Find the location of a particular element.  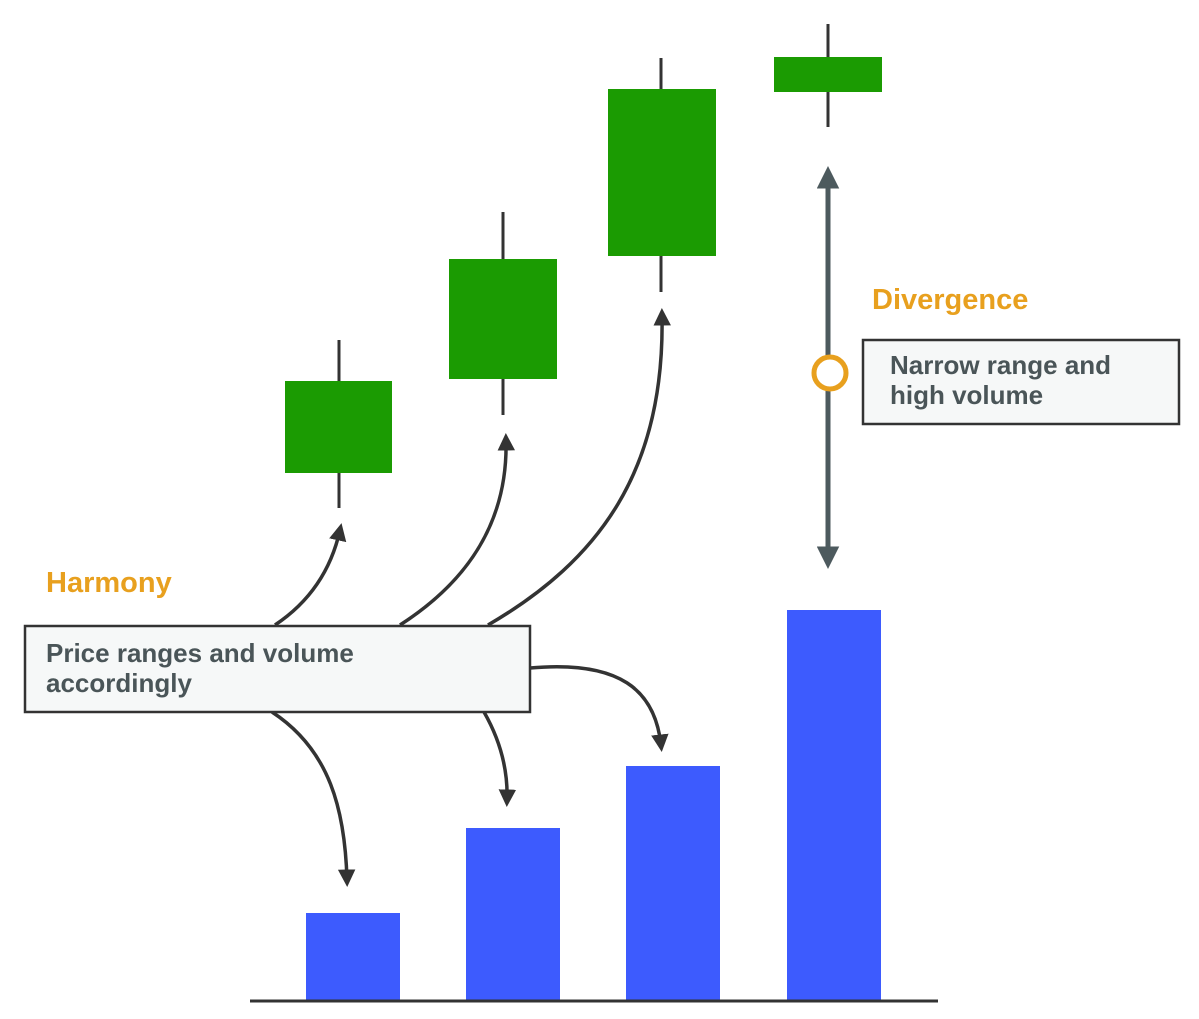

harmony-callout-box: Price ranges and volume accordingly is located at coordinates (277, 669).